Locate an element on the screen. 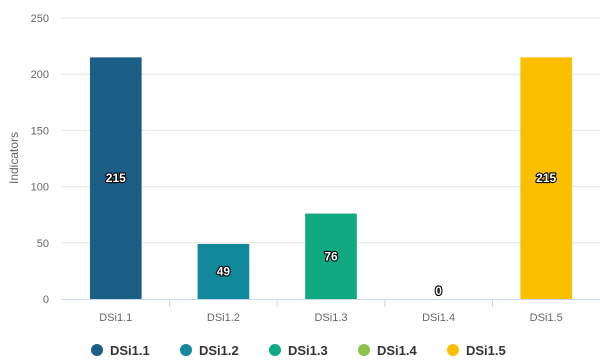 The image size is (600, 361). y-tick-label: 0 is located at coordinates (46, 300).